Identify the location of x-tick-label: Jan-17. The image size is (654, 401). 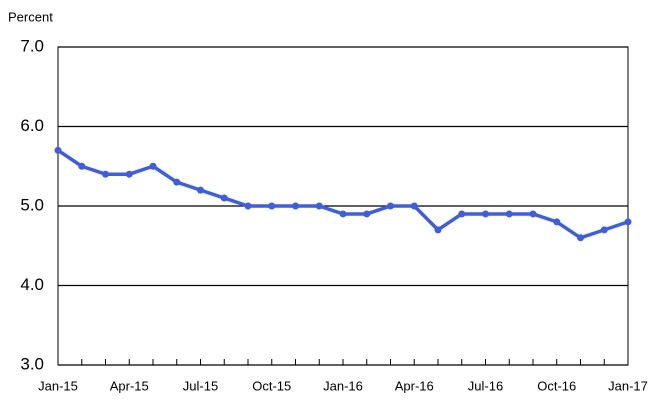
(628, 385).